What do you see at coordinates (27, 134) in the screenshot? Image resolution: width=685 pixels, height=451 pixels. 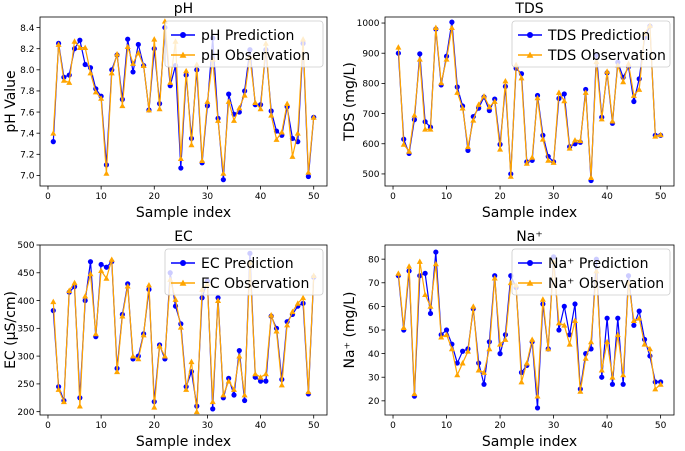 I see `ph-y-tick-label: 7.4` at bounding box center [27, 134].